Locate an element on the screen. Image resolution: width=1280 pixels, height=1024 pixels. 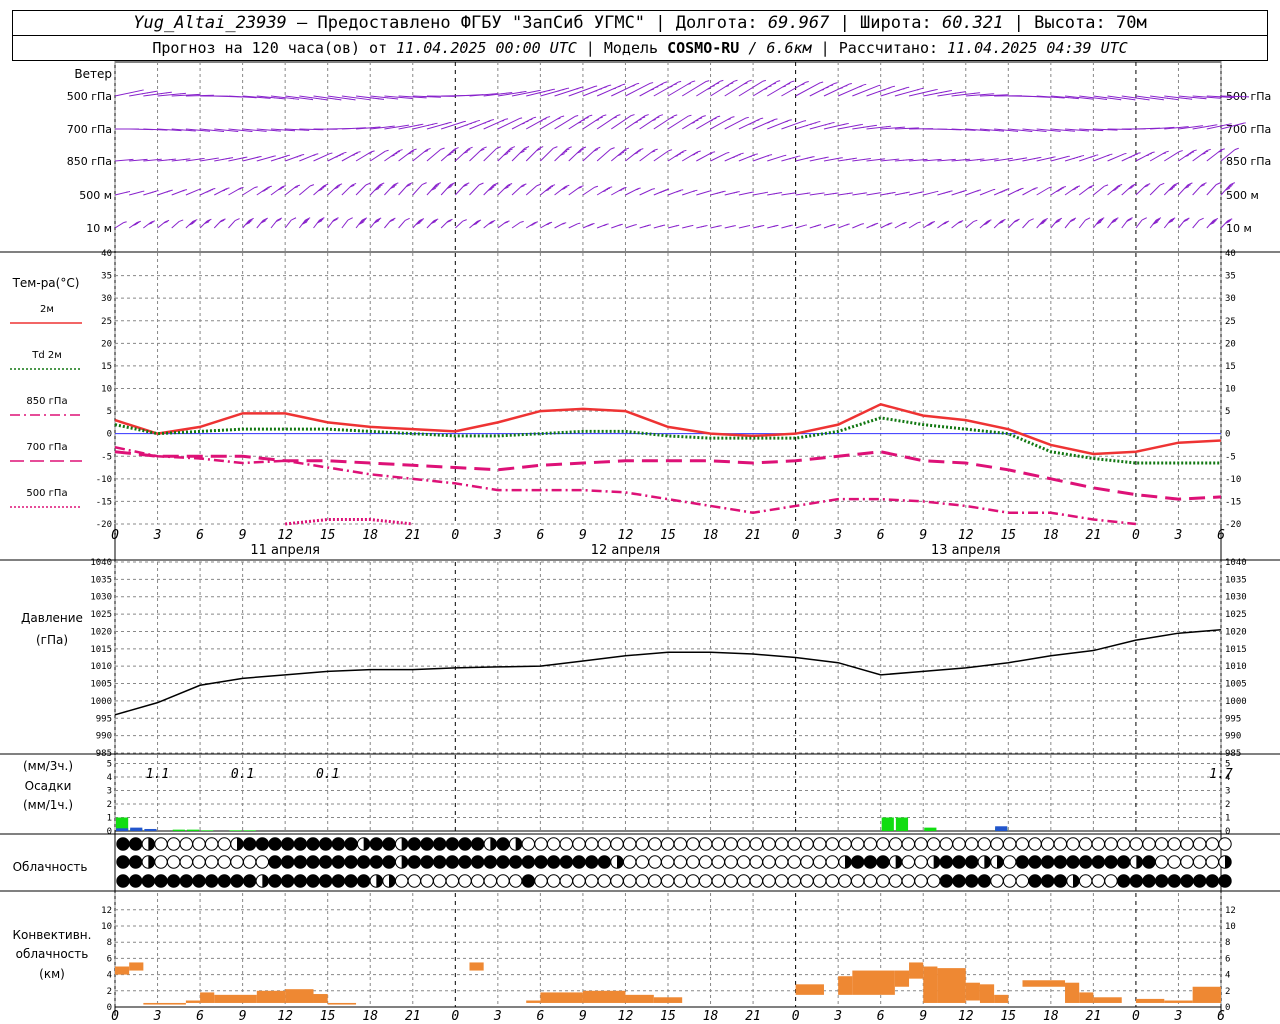
temp-ytick-left: -15 is located at coordinates (104, 502).